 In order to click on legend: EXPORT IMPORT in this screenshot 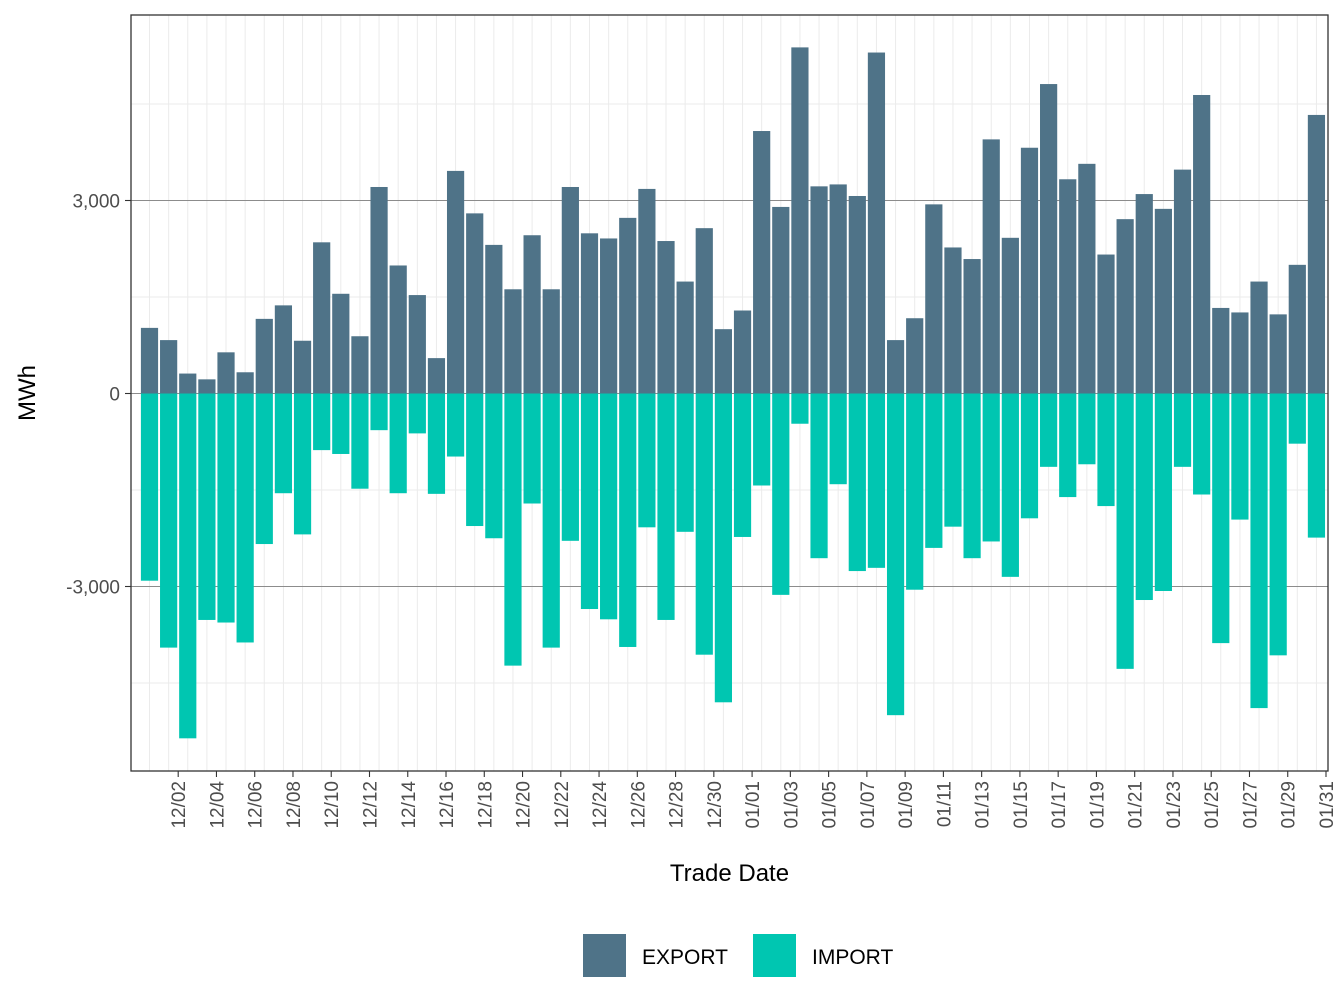, I will do `click(738, 955)`.